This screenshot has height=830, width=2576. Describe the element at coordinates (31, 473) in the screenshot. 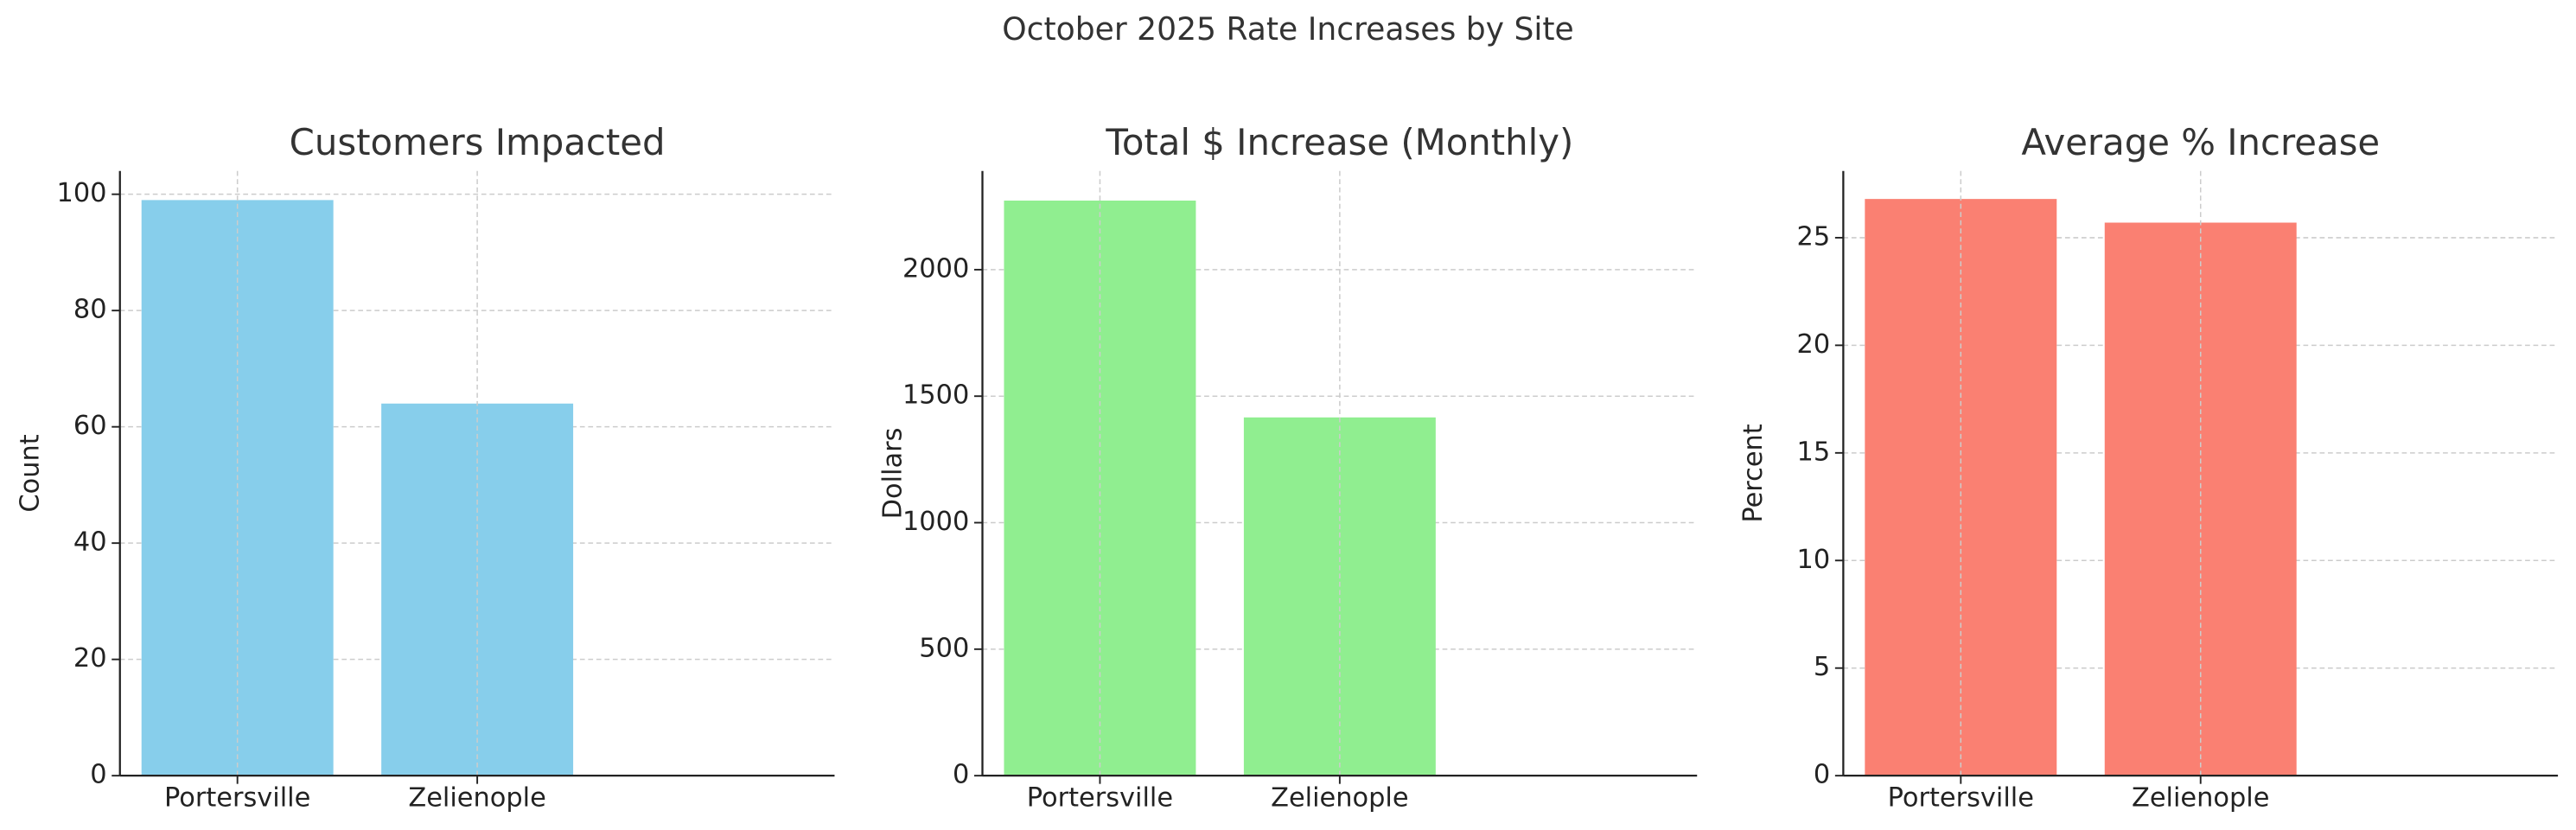

I see `y-axis-label: Count` at that location.